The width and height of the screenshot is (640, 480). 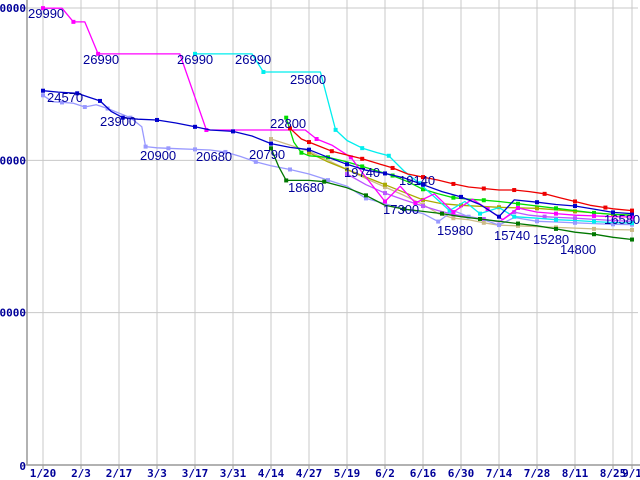 What do you see at coordinates (362, 172) in the screenshot?
I see `price-label: 19740` at bounding box center [362, 172].